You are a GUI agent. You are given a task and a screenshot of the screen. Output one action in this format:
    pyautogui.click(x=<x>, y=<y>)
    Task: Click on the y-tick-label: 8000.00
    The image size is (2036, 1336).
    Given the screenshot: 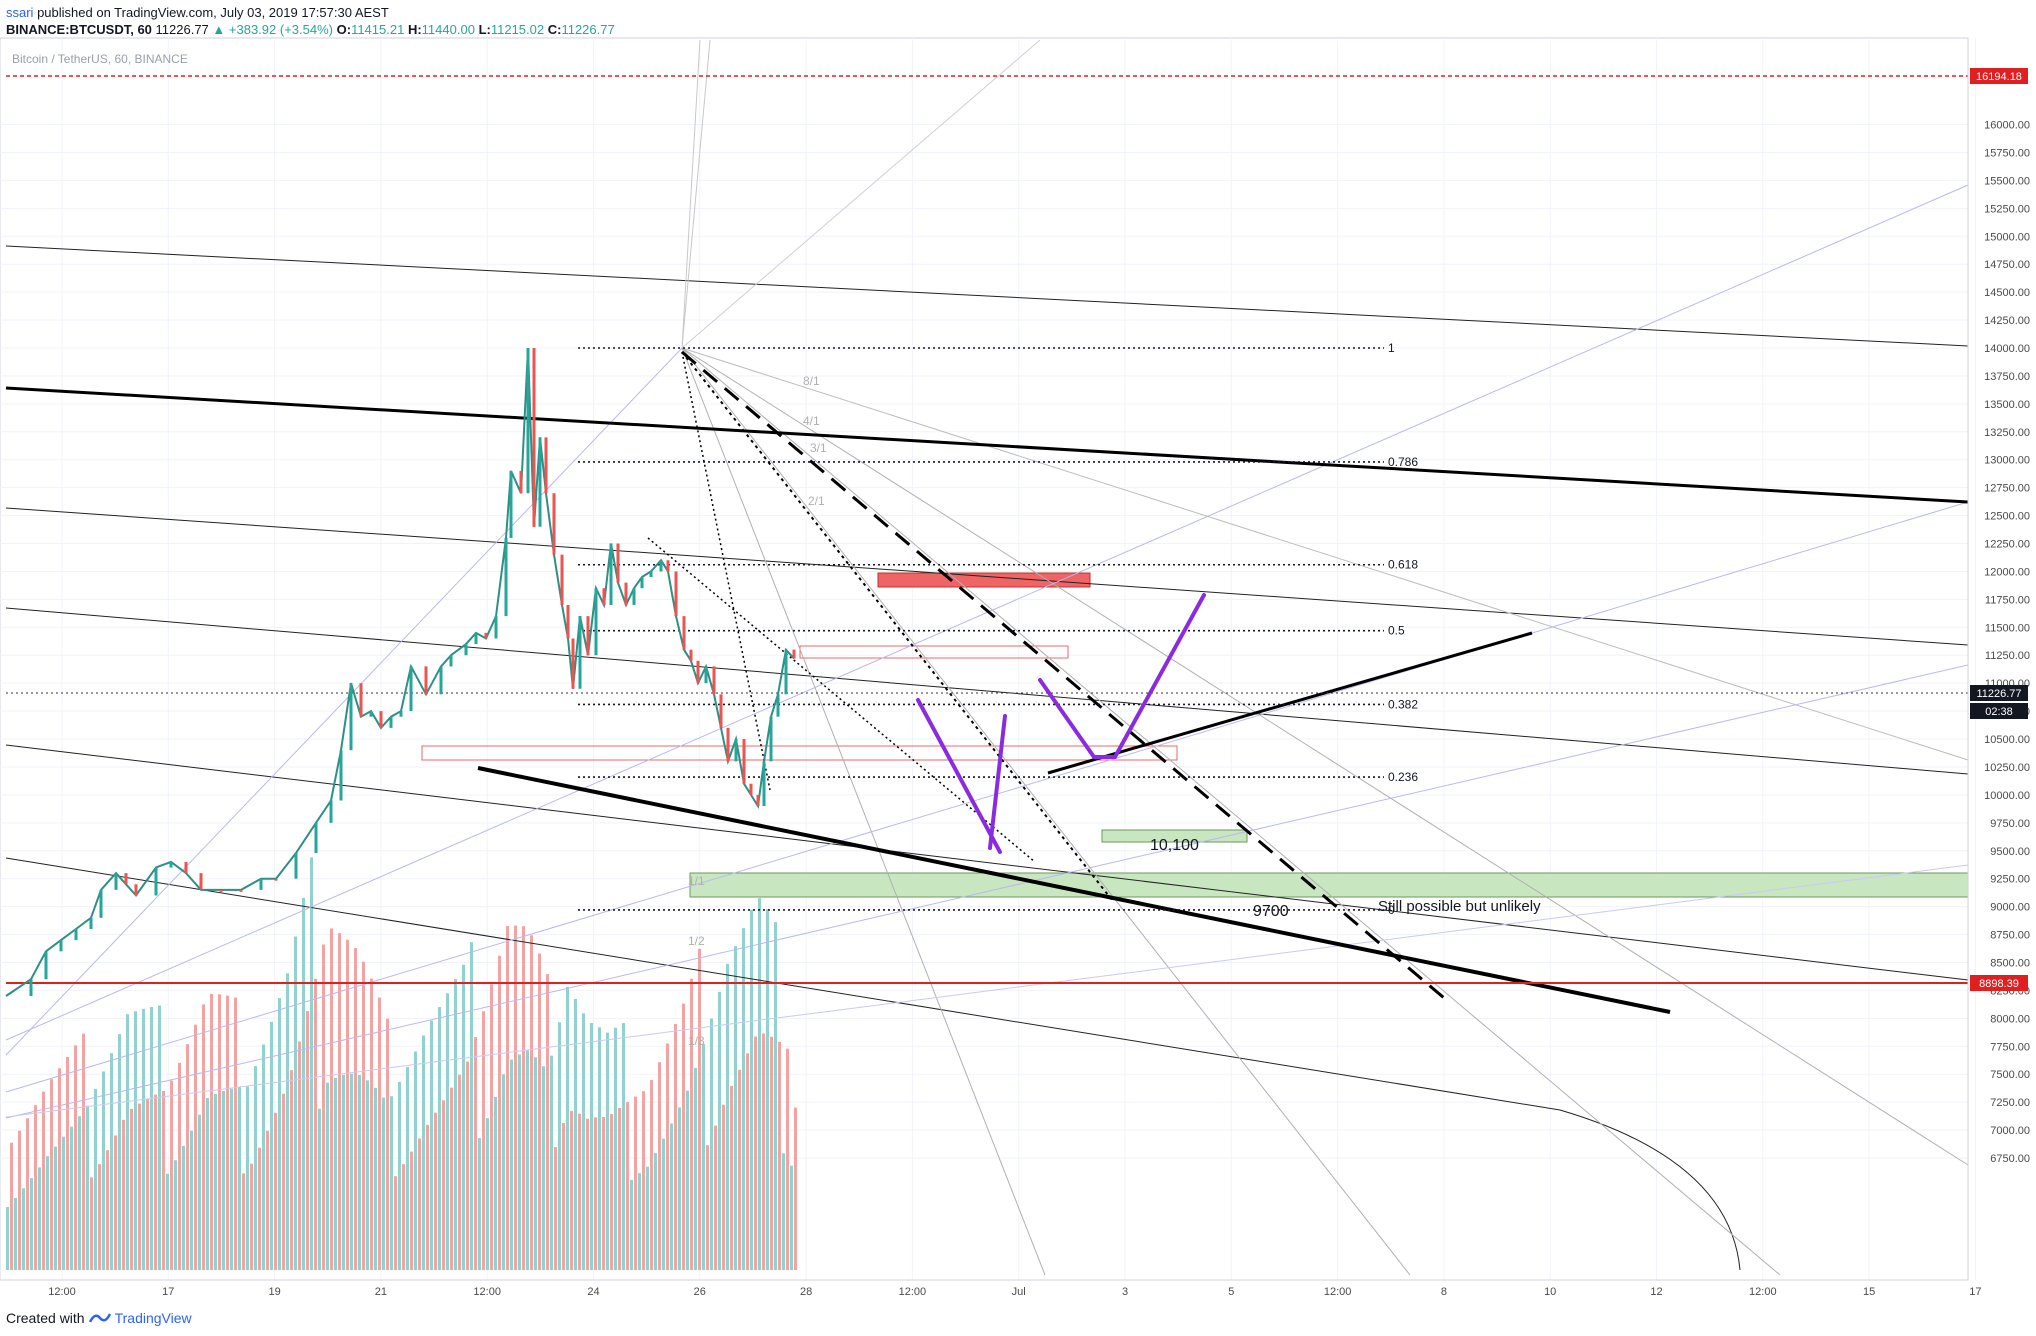 What is the action you would take?
    pyautogui.click(x=2010, y=1019)
    